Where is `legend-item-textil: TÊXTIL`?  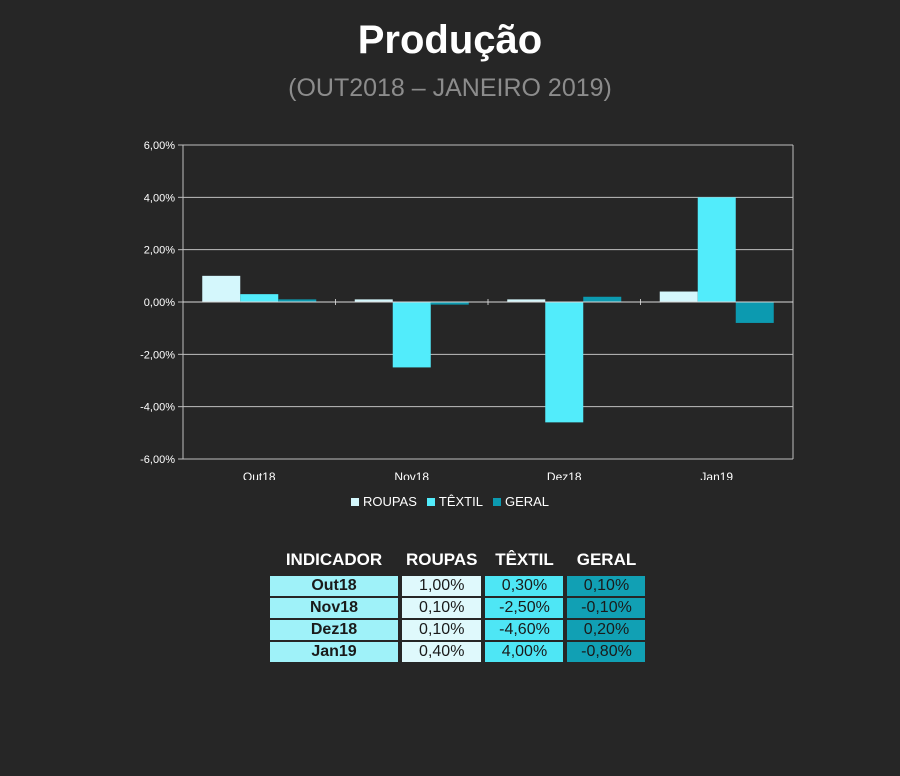
legend-item-textil: TÊXTIL is located at coordinates (454, 501).